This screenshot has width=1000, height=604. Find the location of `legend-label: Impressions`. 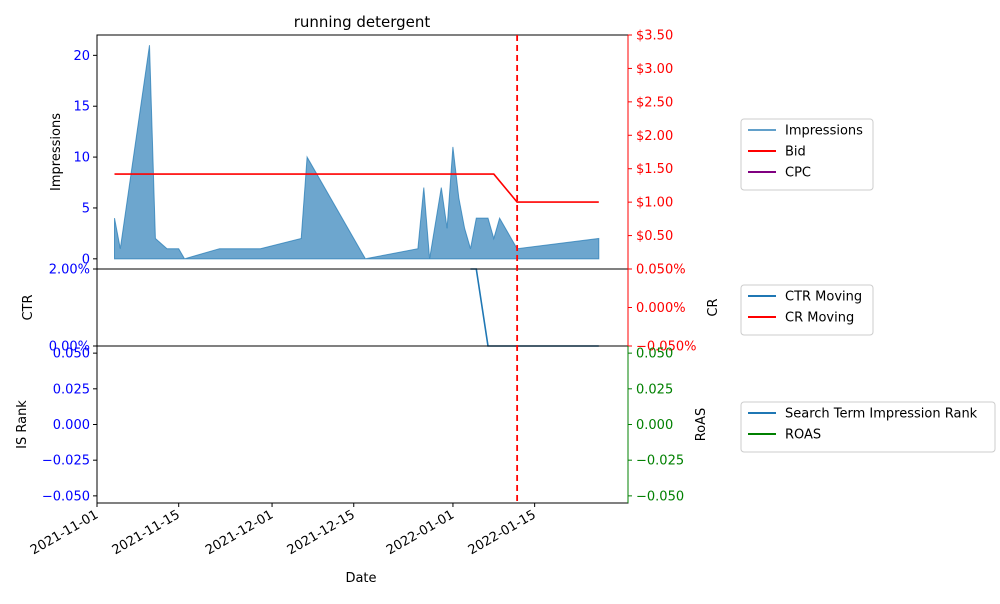

legend-label: Impressions is located at coordinates (824, 131).